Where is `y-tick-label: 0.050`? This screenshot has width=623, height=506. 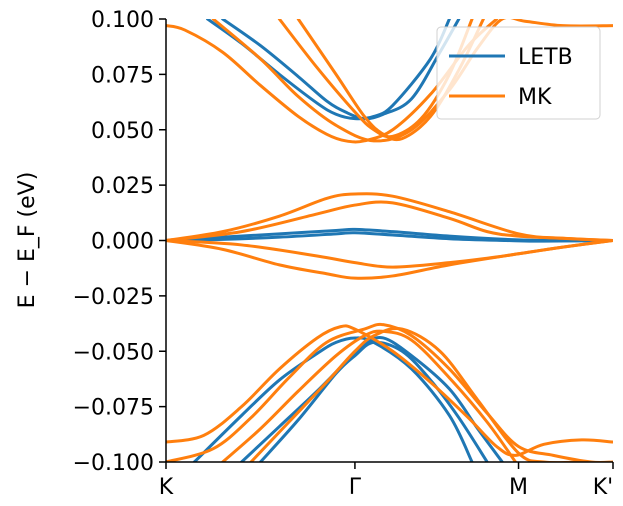 y-tick-label: 0.050 is located at coordinates (122, 131).